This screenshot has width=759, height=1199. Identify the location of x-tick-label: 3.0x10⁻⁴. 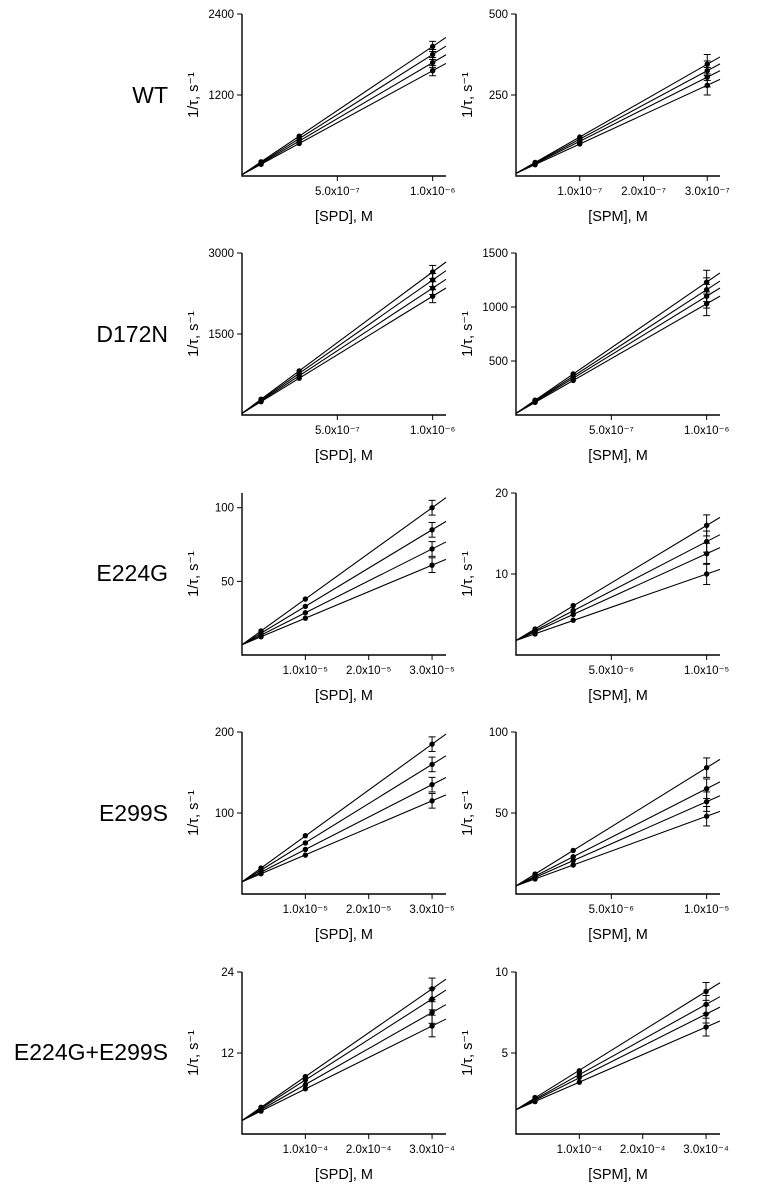
(432, 1150).